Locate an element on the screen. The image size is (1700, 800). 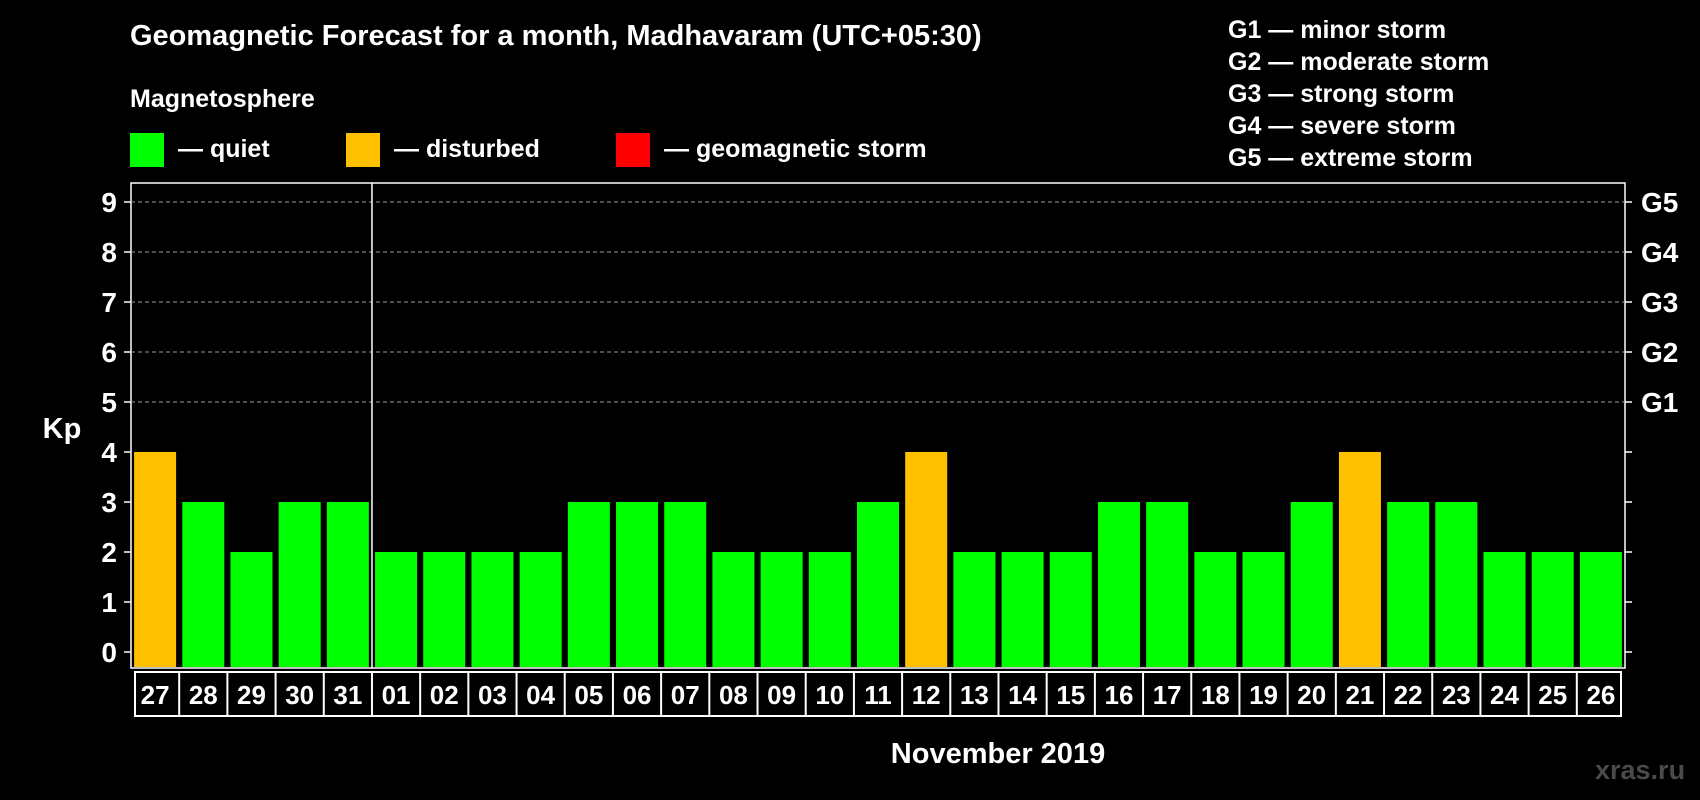
x-tick-label-11: 11 is located at coordinates (878, 695).